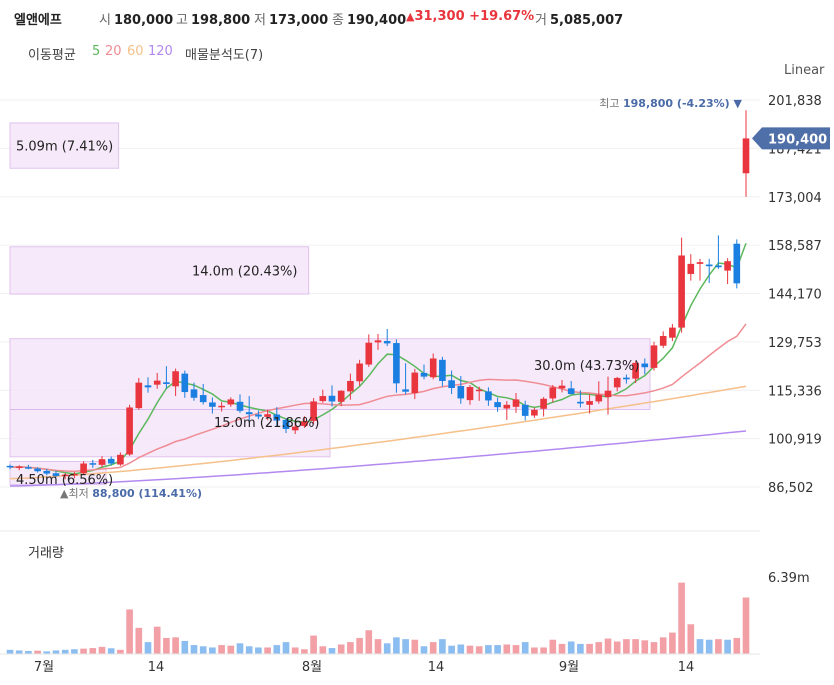 The width and height of the screenshot is (834, 685). What do you see at coordinates (380, 618) in the screenshot?
I see `volume-bars-layer` at bounding box center [380, 618].